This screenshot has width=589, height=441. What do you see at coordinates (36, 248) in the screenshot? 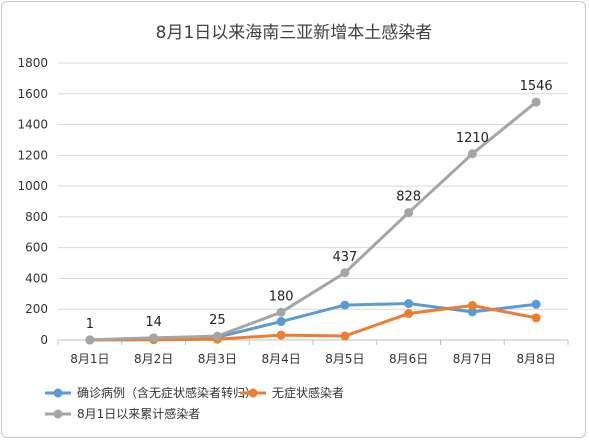
I see `y-tick-label: 600` at bounding box center [36, 248].